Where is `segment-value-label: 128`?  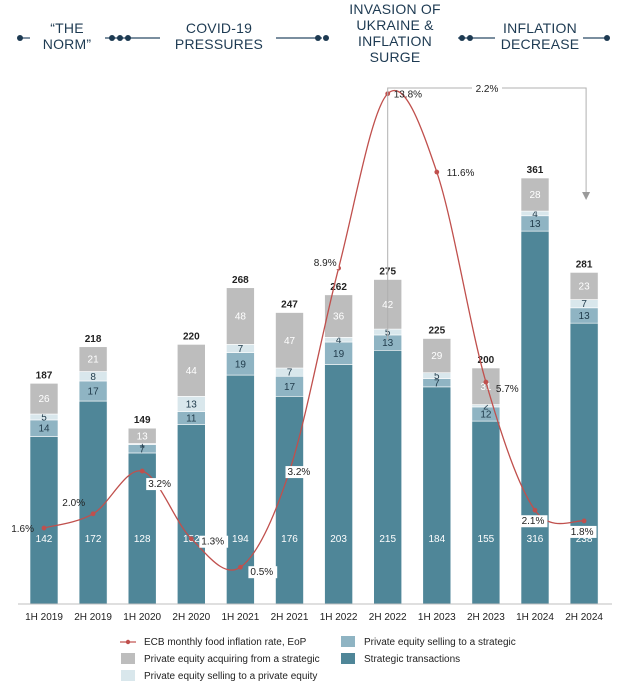 segment-value-label: 128 is located at coordinates (142, 539).